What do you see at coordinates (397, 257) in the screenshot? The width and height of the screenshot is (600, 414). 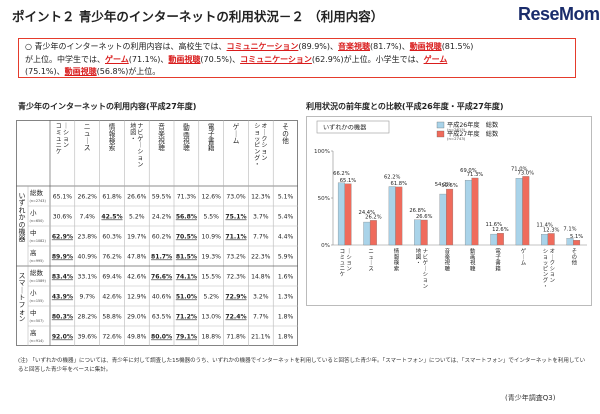 I see `vertical-char: 報` at bounding box center [397, 257].